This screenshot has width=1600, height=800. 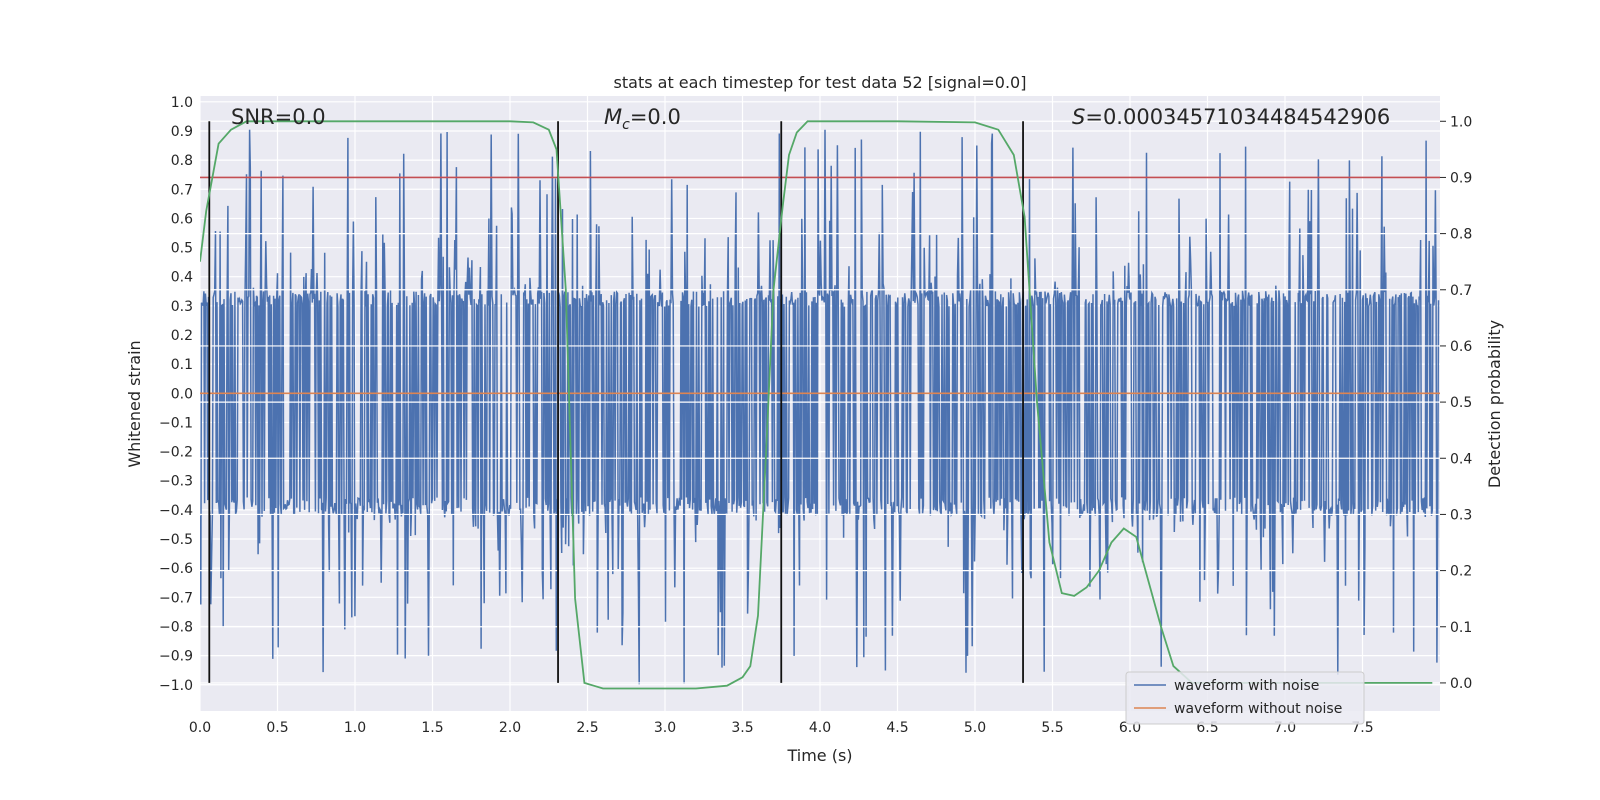 What do you see at coordinates (182, 103) in the screenshot?
I see `y-tick-label: 1.0` at bounding box center [182, 103].